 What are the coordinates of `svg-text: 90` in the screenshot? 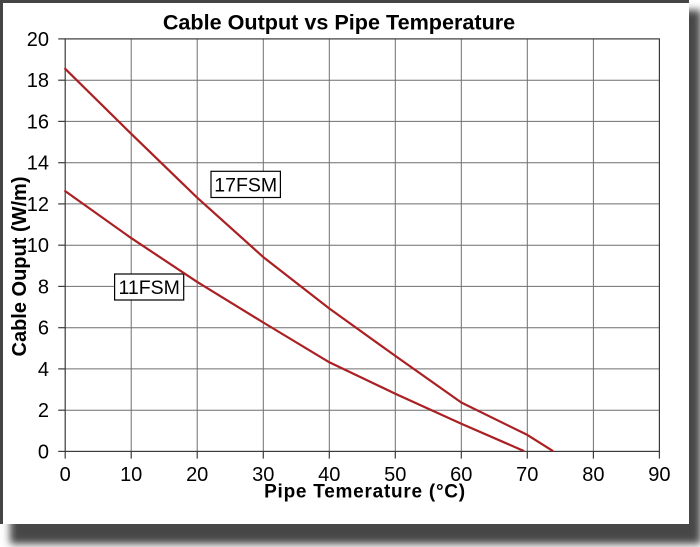 It's located at (659, 475).